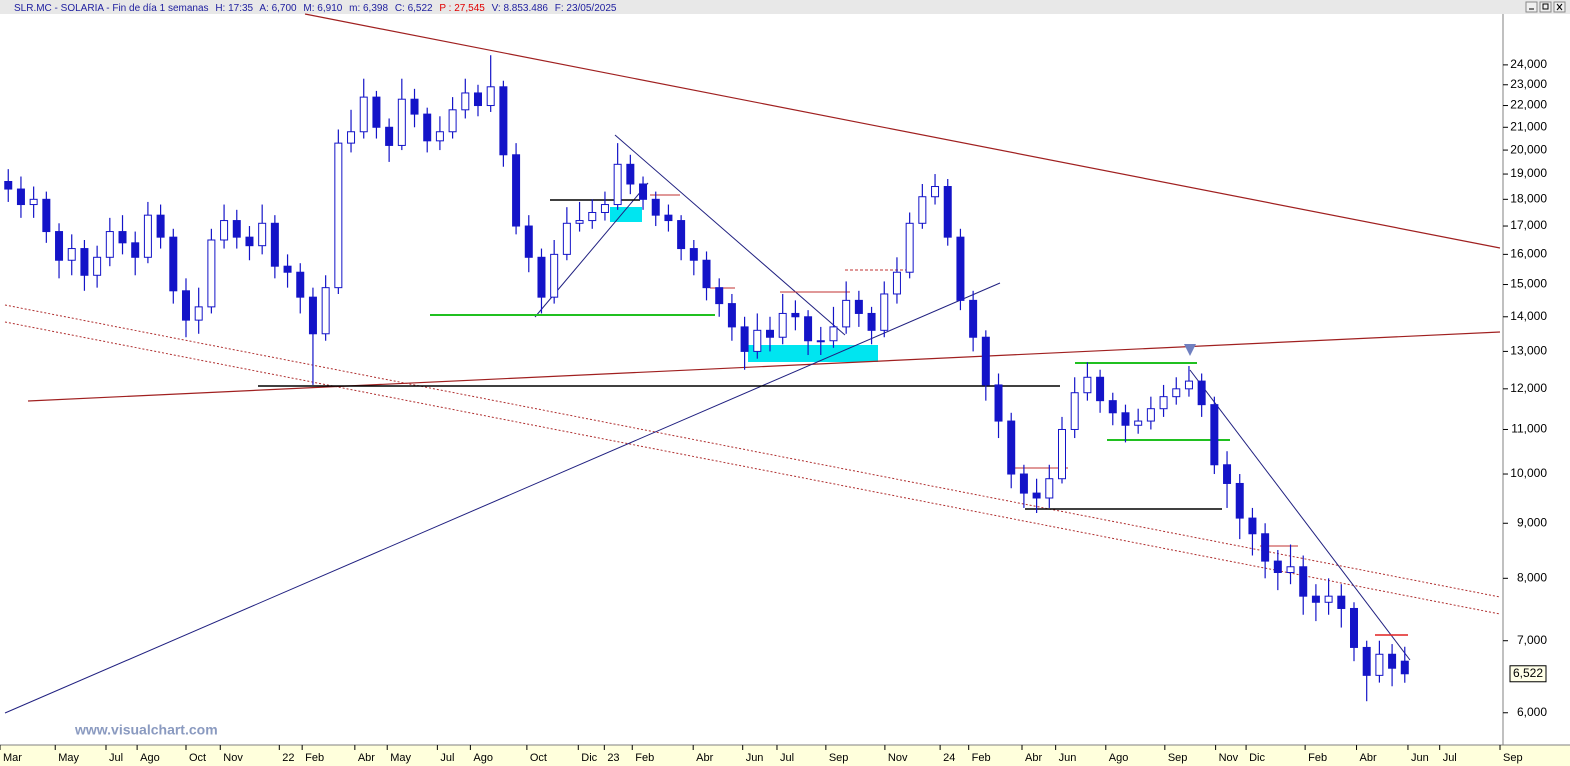  I want to click on y-tick-label: 19,000, so click(1528, 173).